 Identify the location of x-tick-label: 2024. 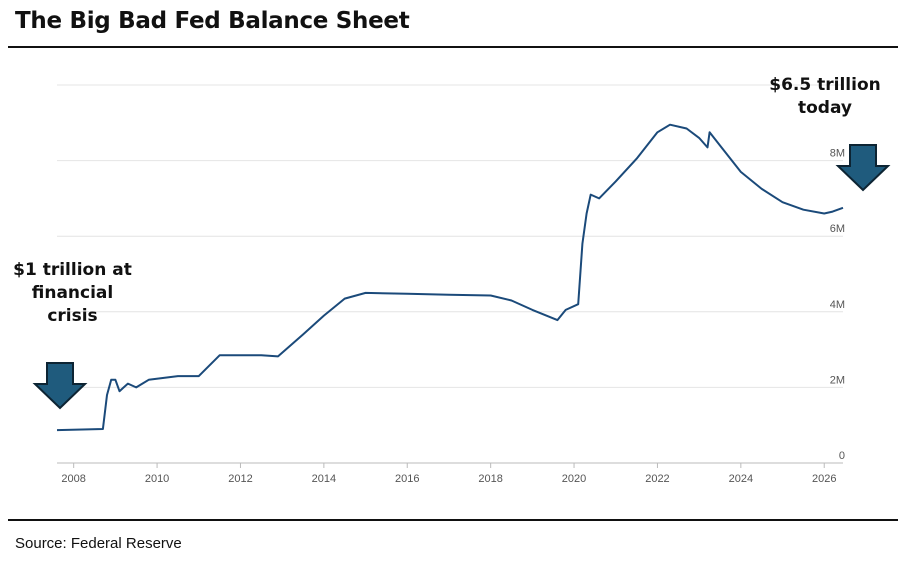
(741, 479).